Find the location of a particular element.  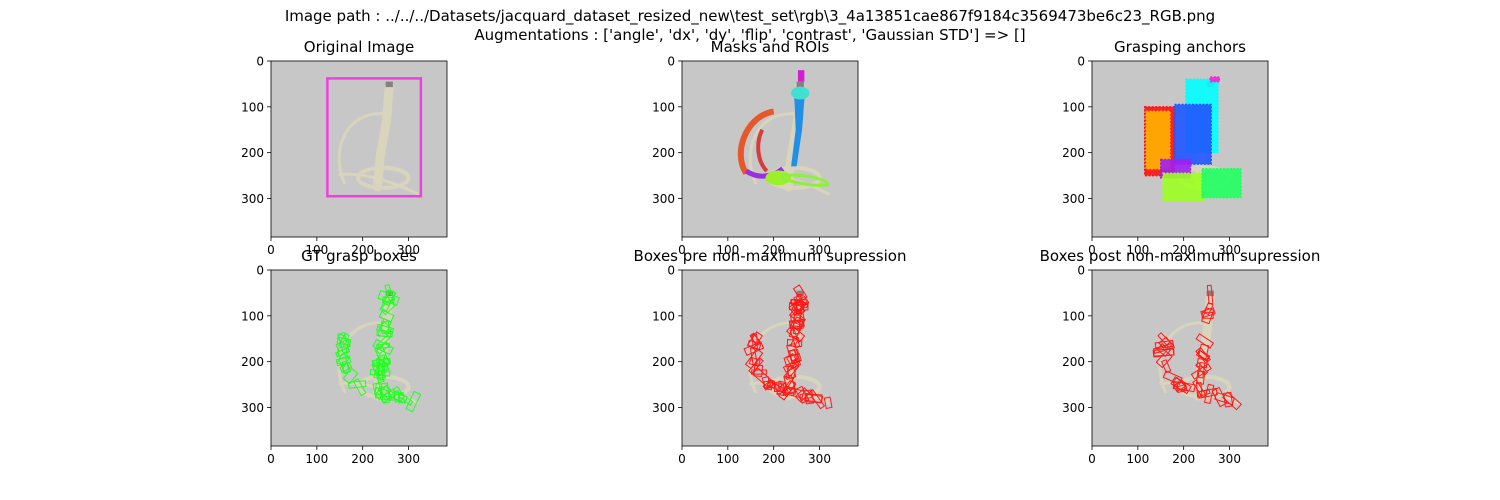

panel-title: Original Image is located at coordinates (359, 47).